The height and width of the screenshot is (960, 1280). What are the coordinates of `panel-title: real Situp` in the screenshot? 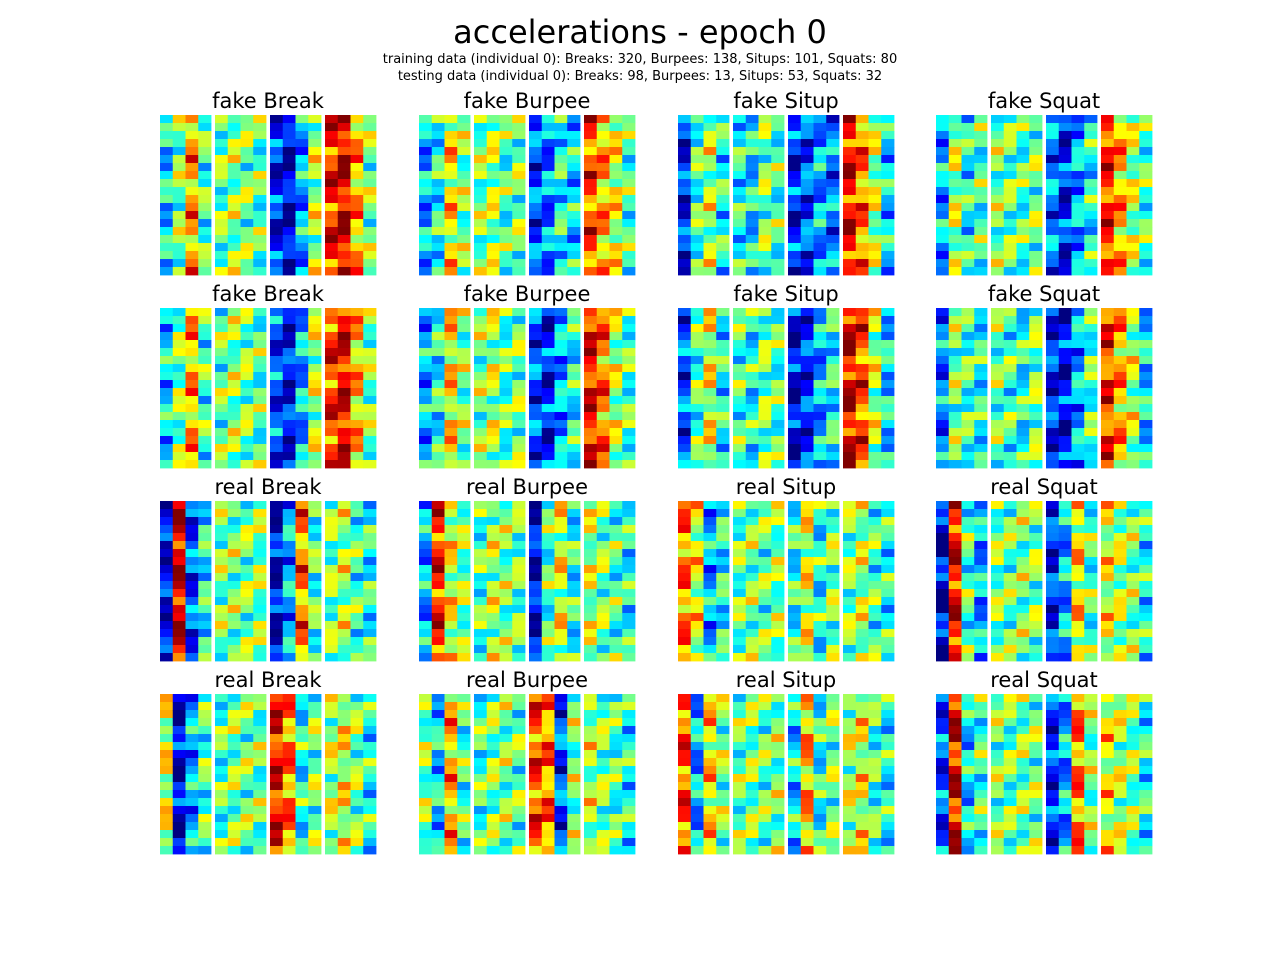 It's located at (786, 680).